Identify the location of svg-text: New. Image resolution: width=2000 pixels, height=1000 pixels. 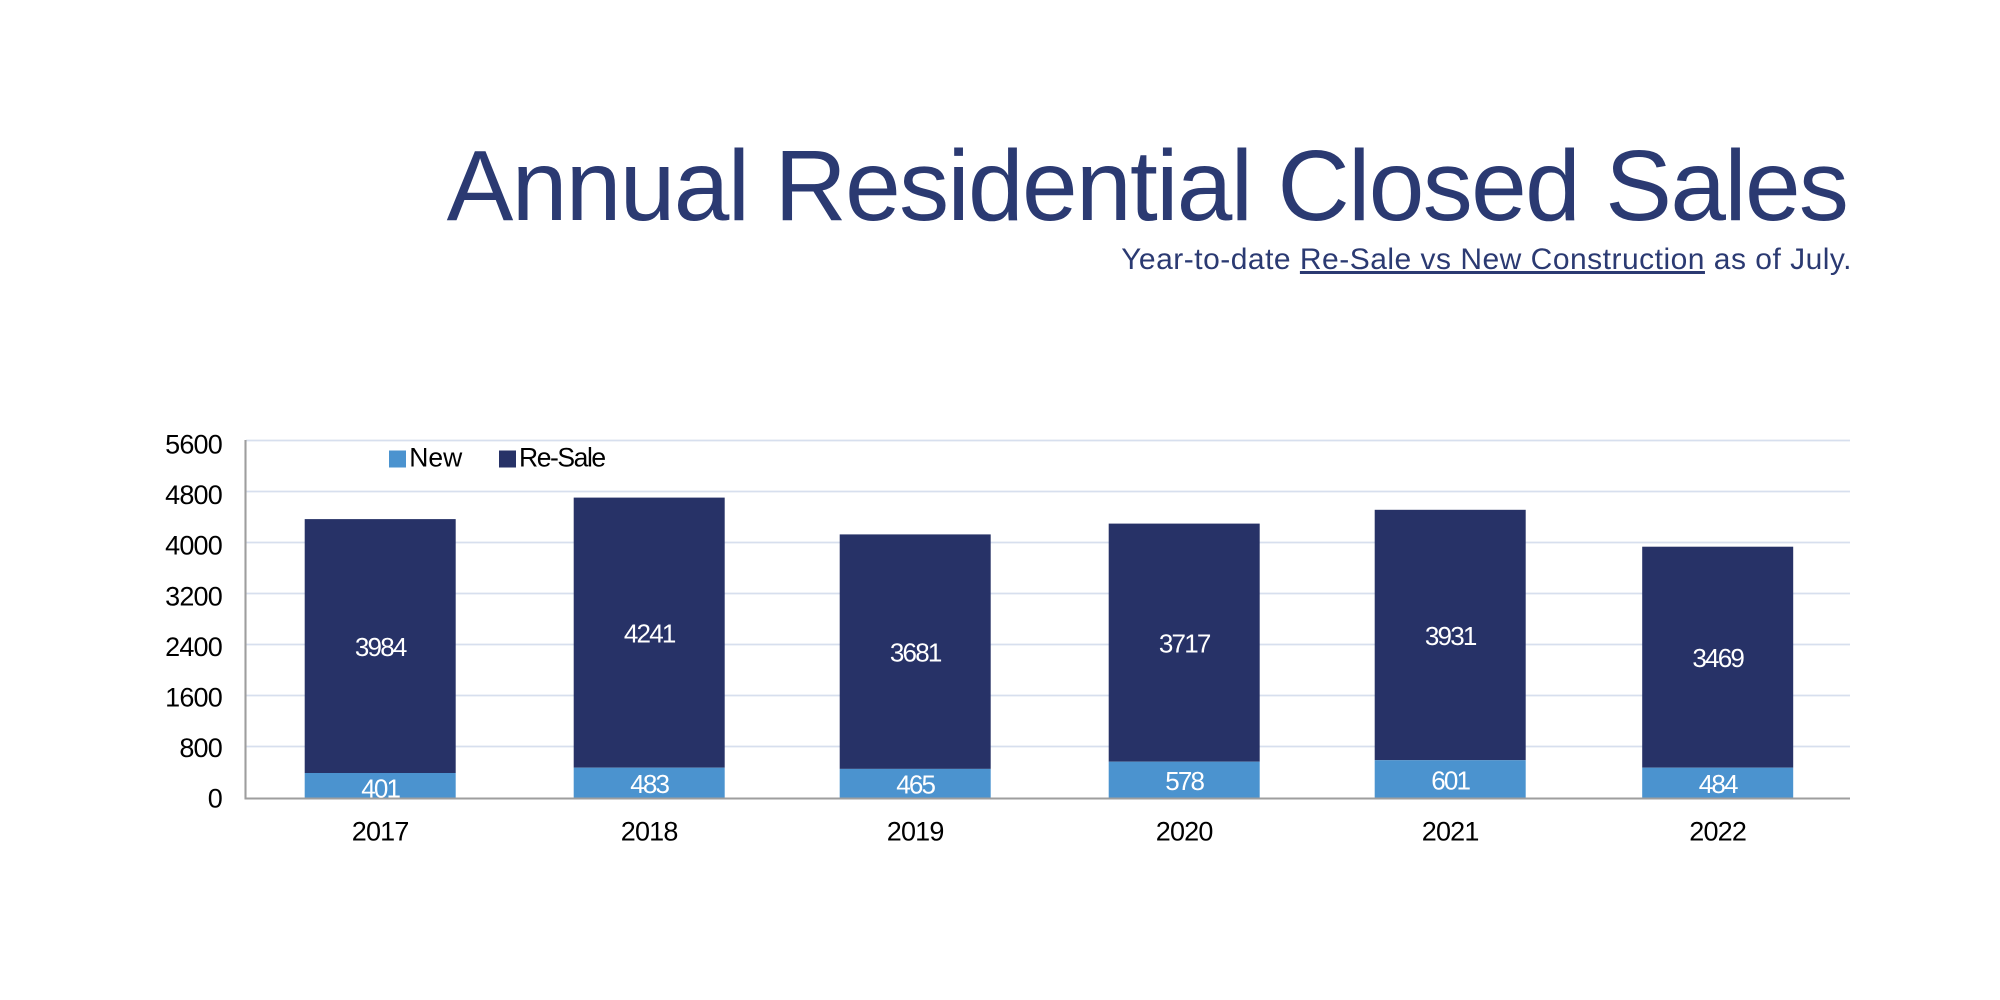
(436, 458).